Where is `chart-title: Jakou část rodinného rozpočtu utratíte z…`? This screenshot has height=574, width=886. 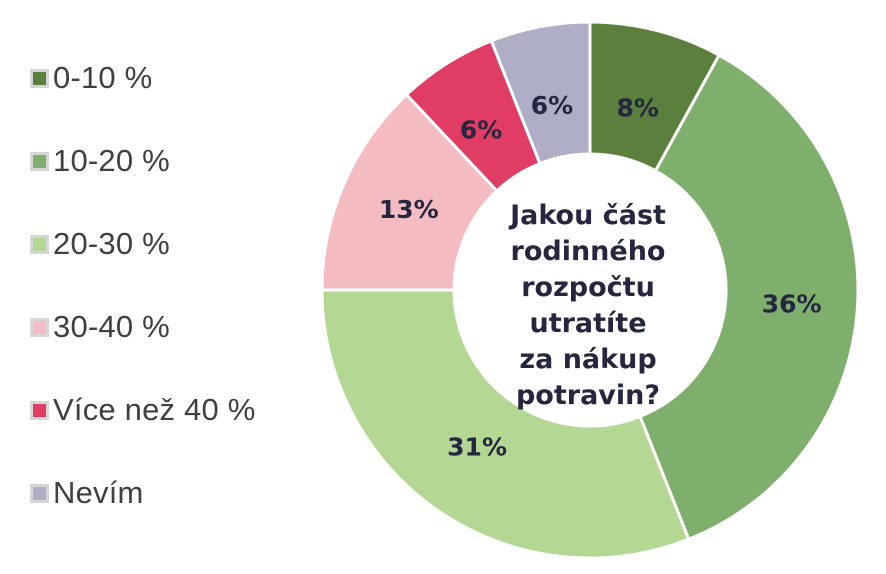 chart-title: Jakou část rodinného rozpočtu utratíte z… is located at coordinates (588, 306).